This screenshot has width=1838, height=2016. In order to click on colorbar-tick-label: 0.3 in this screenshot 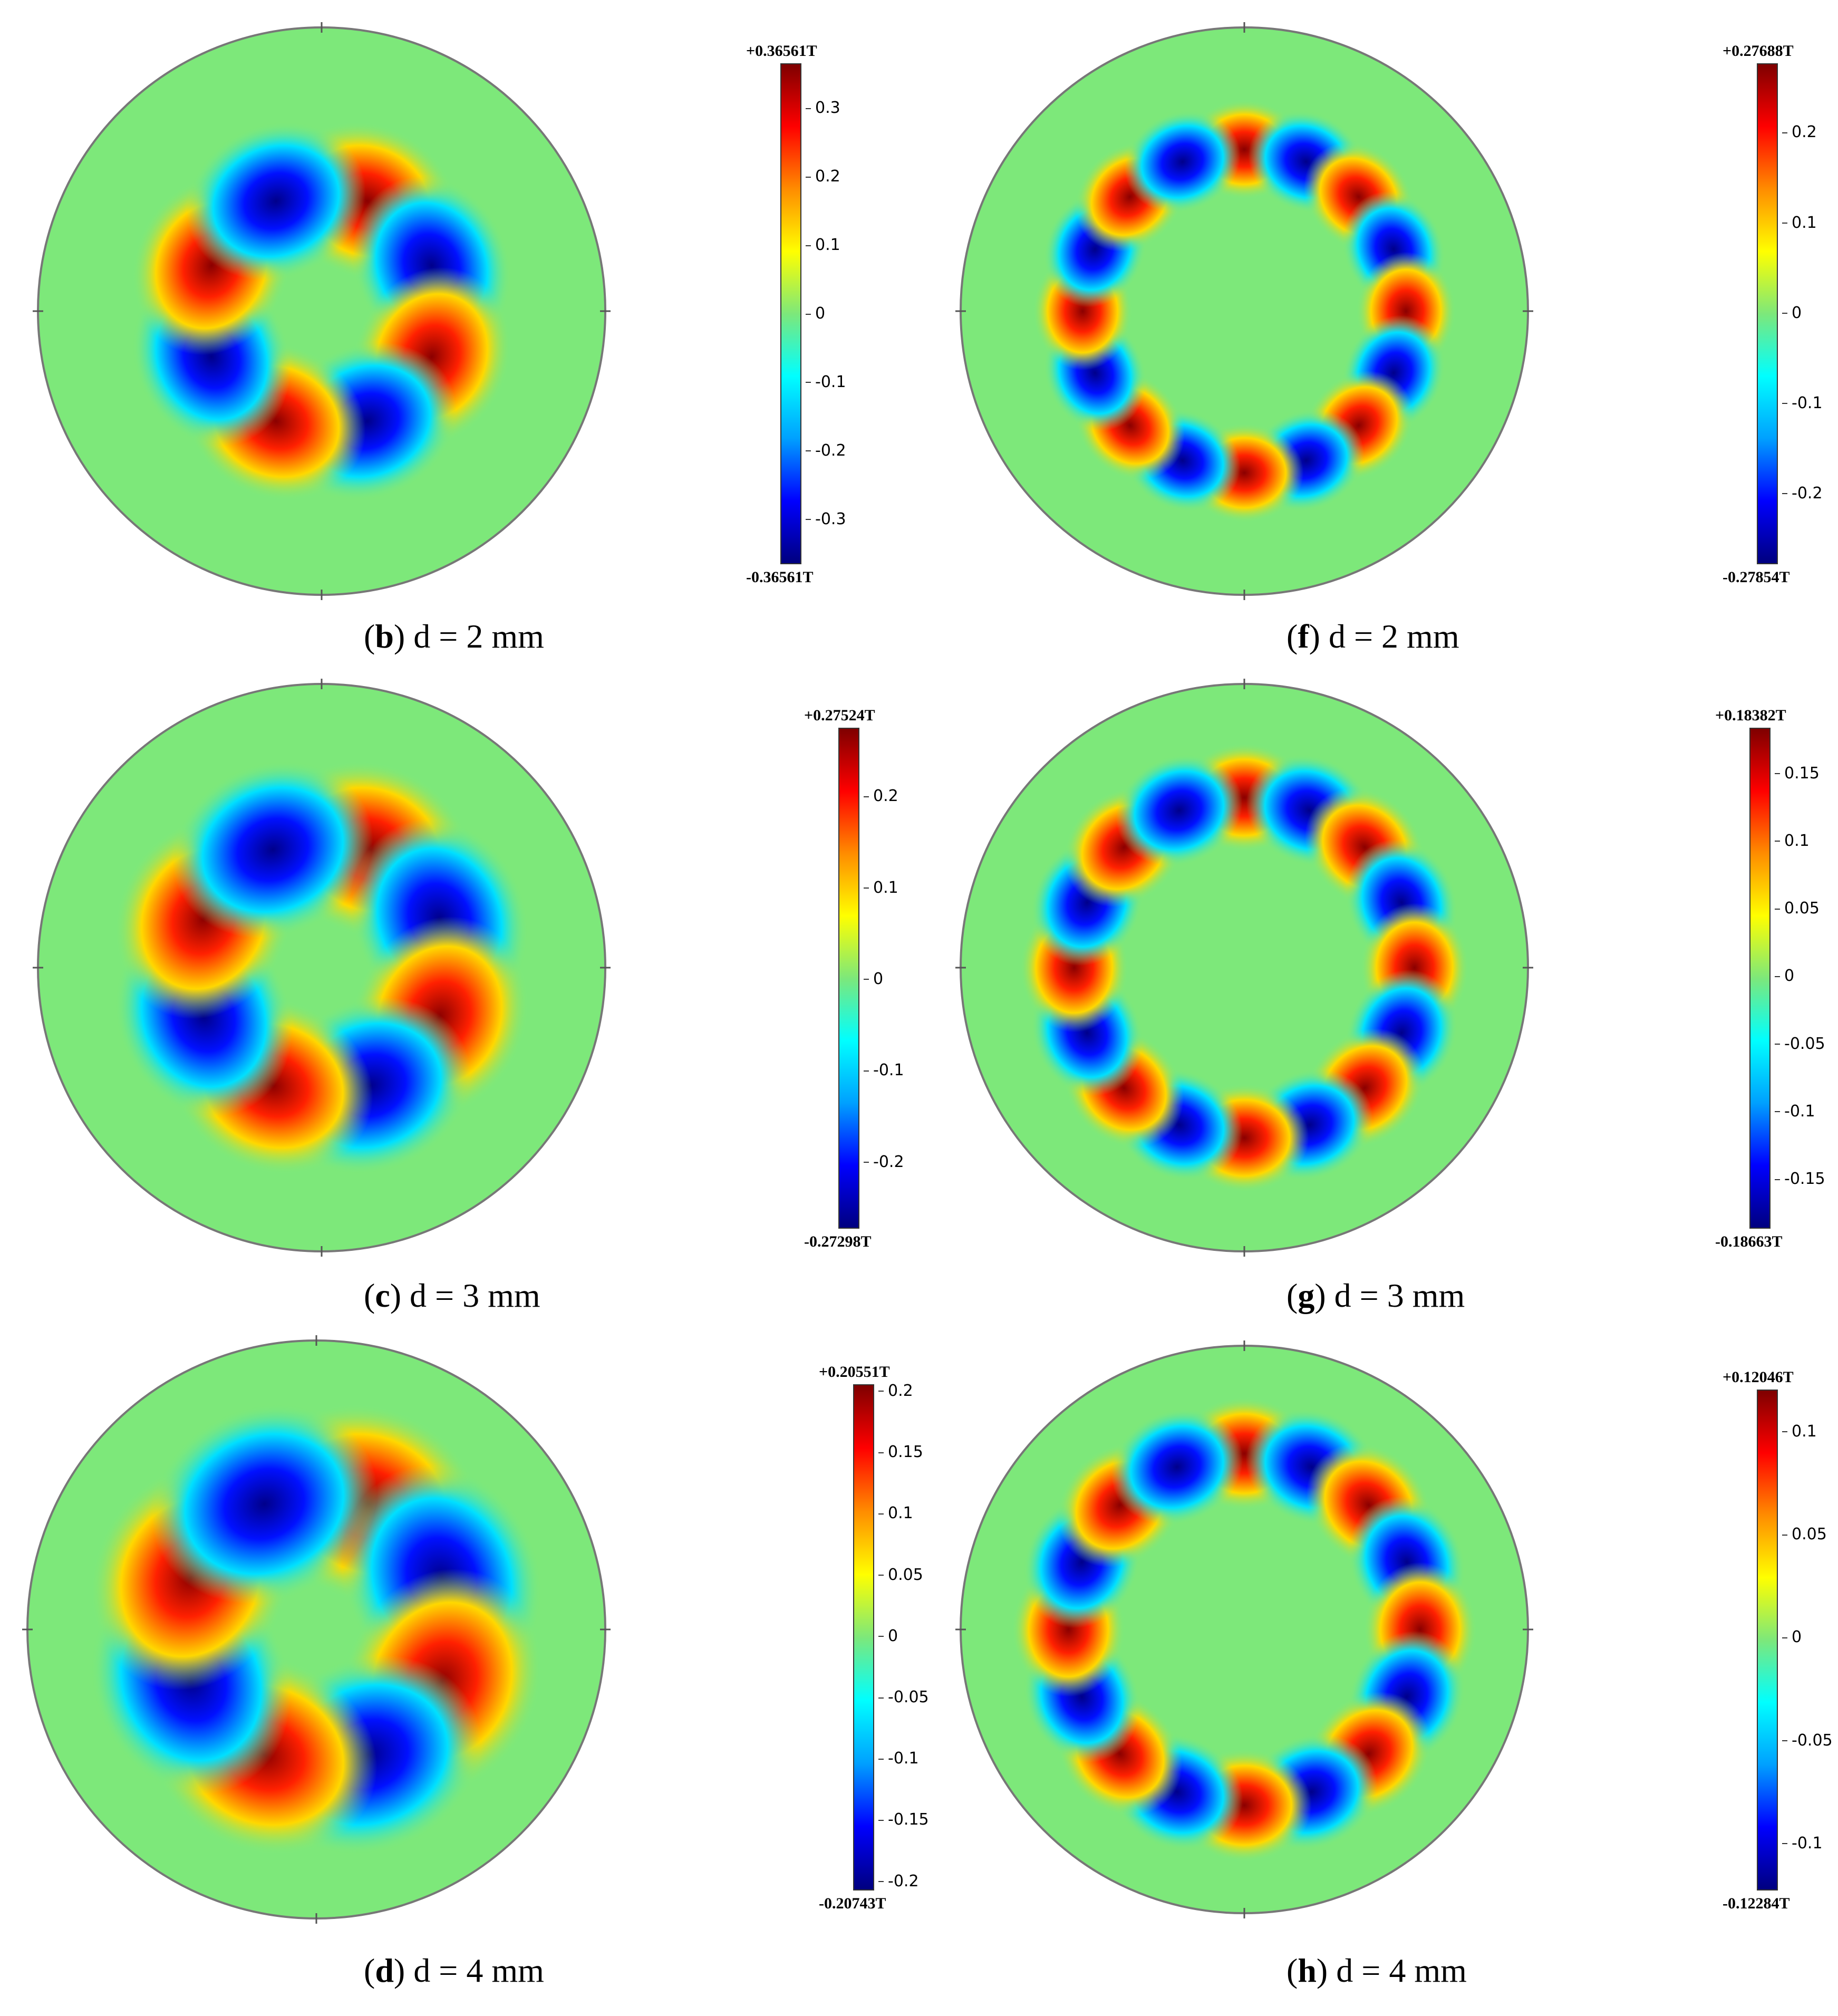, I will do `click(823, 109)`.